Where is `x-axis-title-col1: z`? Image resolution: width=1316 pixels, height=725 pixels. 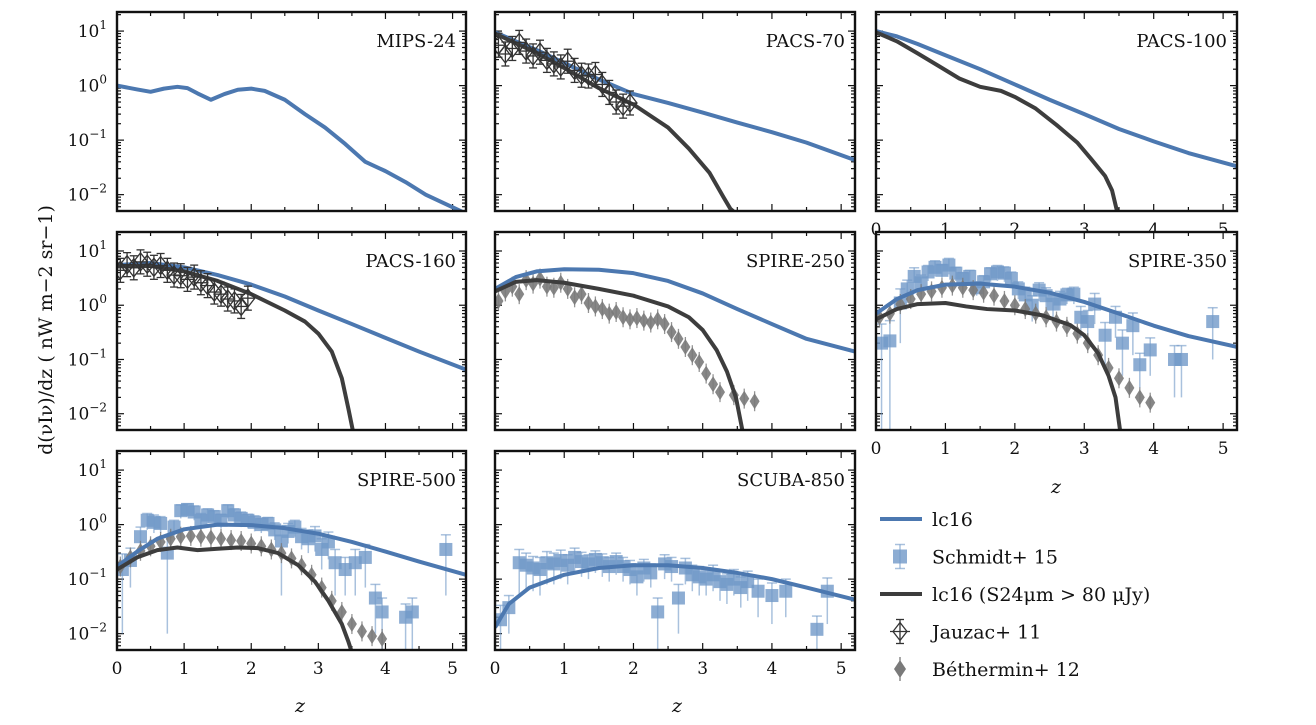
x-axis-title-col1: z is located at coordinates (300, 706).